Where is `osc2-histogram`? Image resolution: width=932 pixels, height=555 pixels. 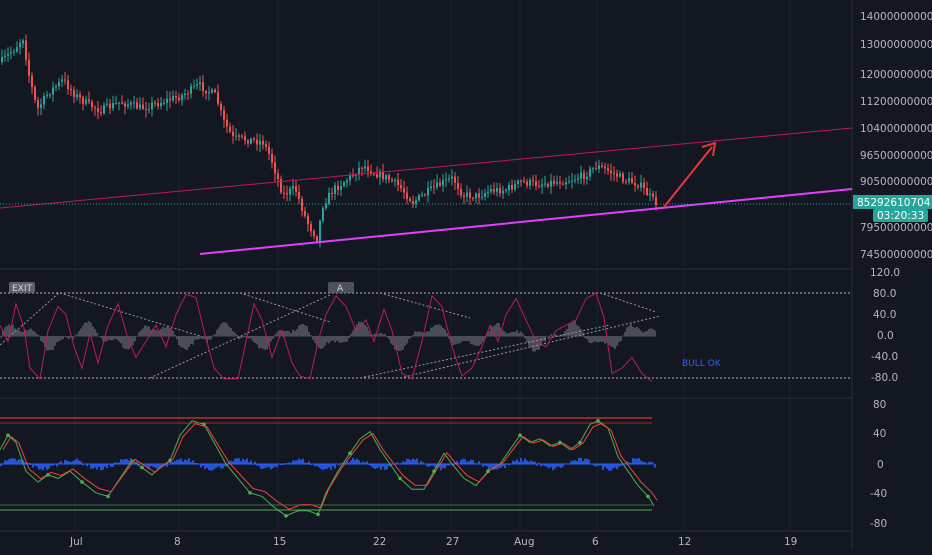 osc2-histogram is located at coordinates (328, 464).